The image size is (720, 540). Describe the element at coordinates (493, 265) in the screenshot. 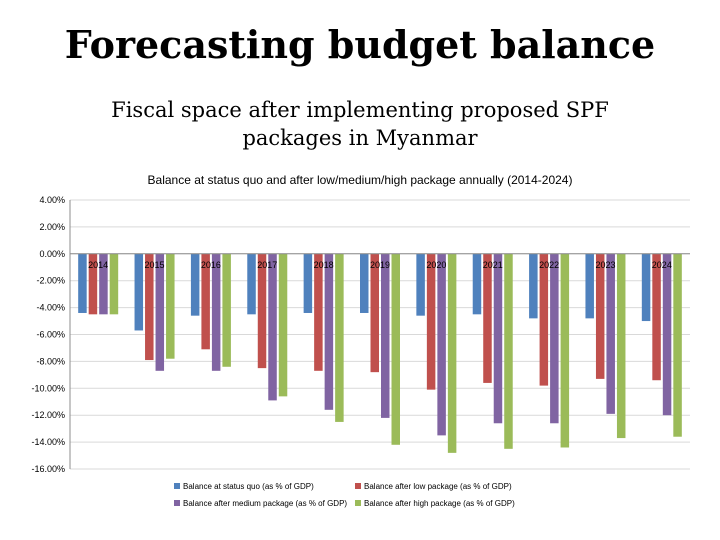

I see `x-tick-label: 2021` at that location.